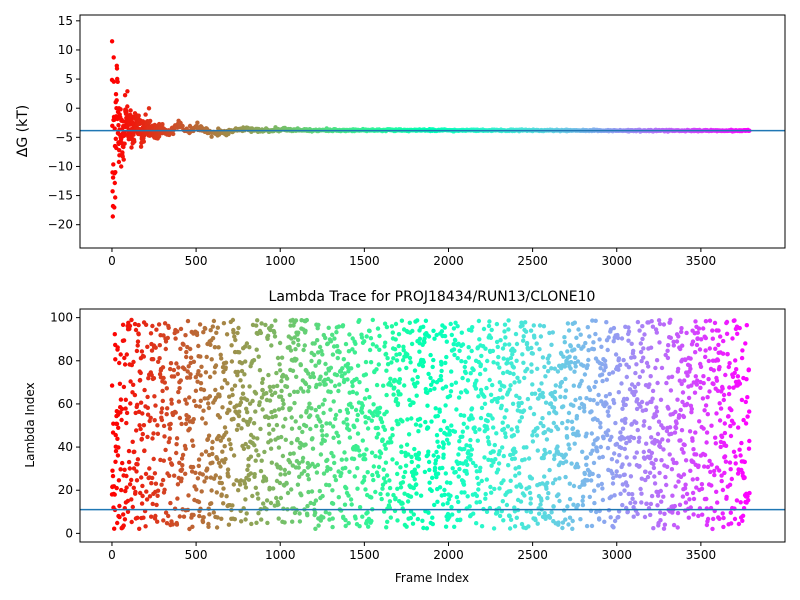 The height and width of the screenshot is (600, 800). Describe the element at coordinates (112, 555) in the screenshot. I see `x-tick-label: 0` at that location.